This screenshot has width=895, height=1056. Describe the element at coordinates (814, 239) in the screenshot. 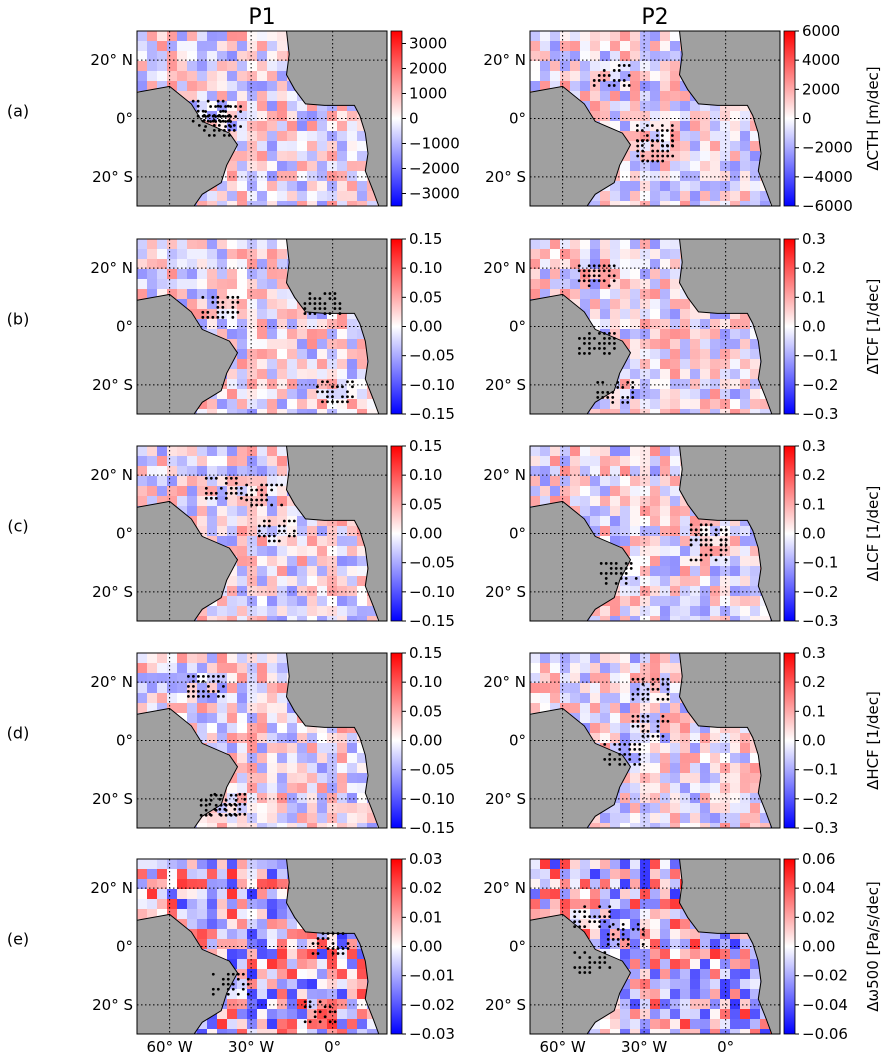

I see `colorbar-tick-label: 0.3` at that location.